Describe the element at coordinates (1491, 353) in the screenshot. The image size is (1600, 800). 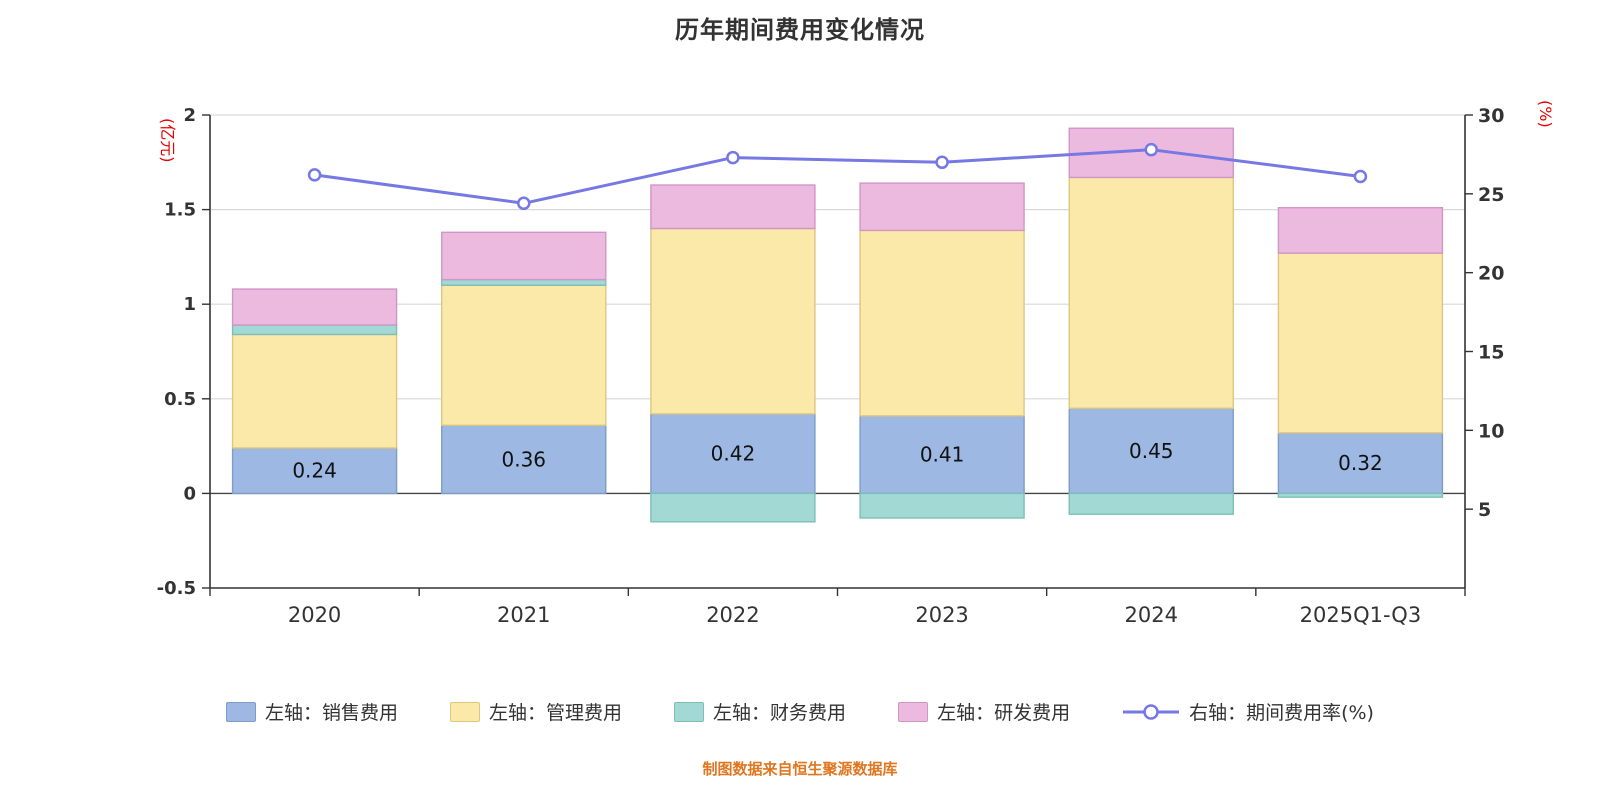
I see `right-axis-tick-label: 15` at that location.